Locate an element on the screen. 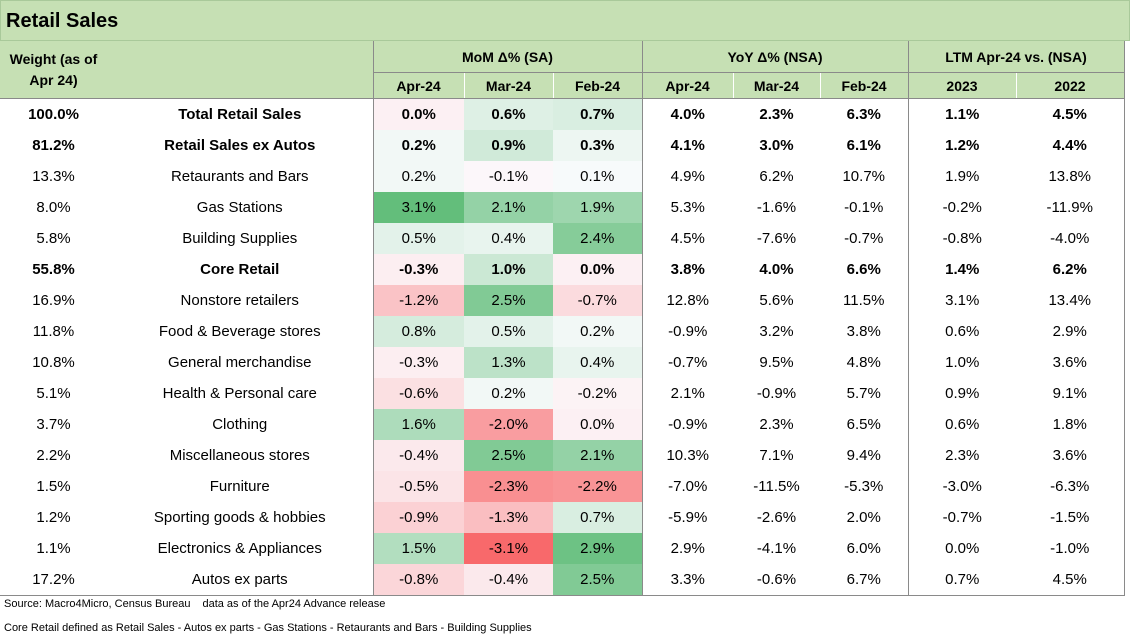 This screenshot has width=1132, height=637. category-label: Retail Sales ex Autos is located at coordinates (240, 145).